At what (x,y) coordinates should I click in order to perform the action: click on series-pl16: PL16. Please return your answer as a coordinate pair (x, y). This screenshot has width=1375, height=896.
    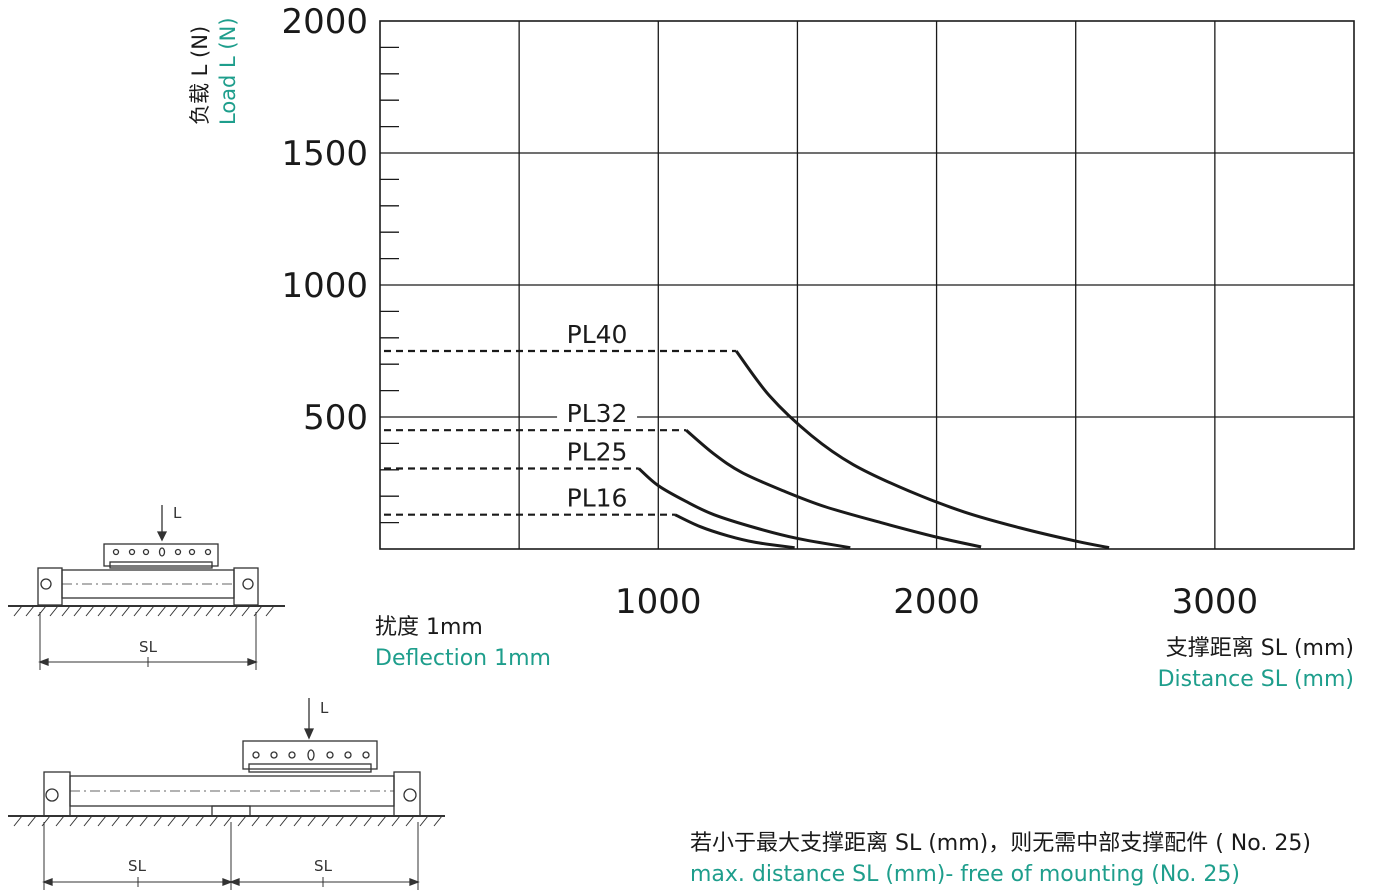
    Looking at the image, I should click on (589, 516).